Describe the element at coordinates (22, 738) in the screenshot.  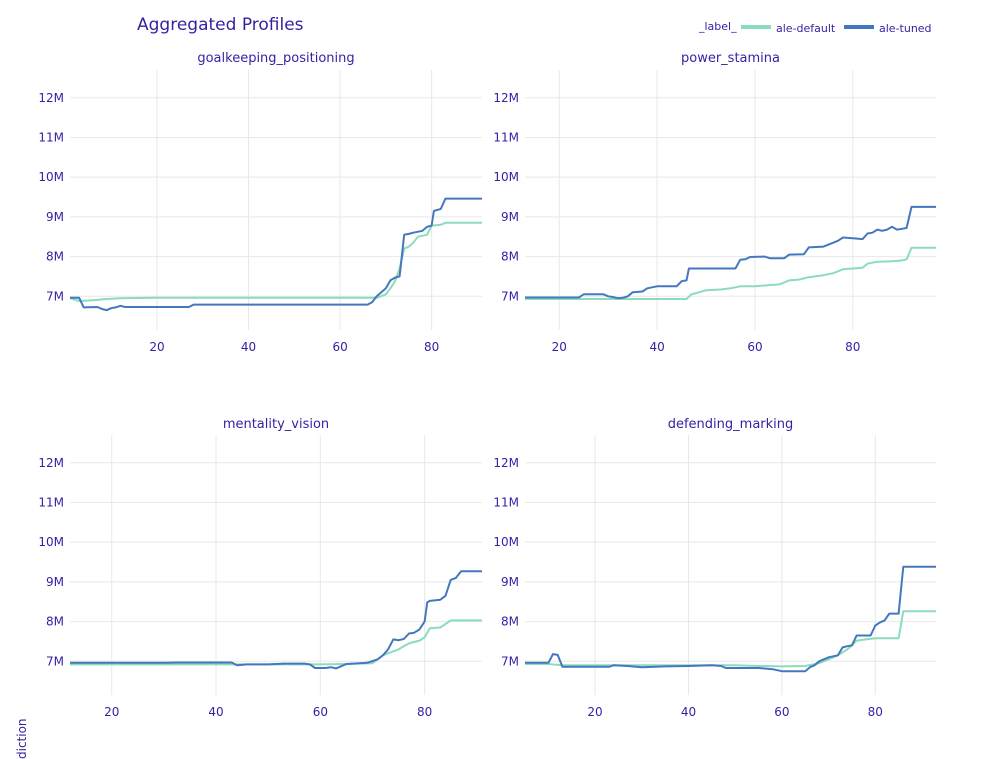
I see `y-axis-label: diction` at that location.